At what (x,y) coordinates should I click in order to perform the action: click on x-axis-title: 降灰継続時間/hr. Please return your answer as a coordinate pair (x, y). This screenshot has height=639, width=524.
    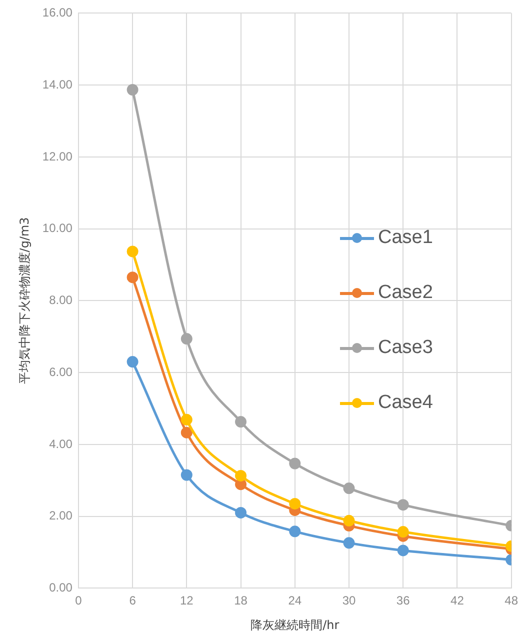
    Looking at the image, I should click on (295, 625).